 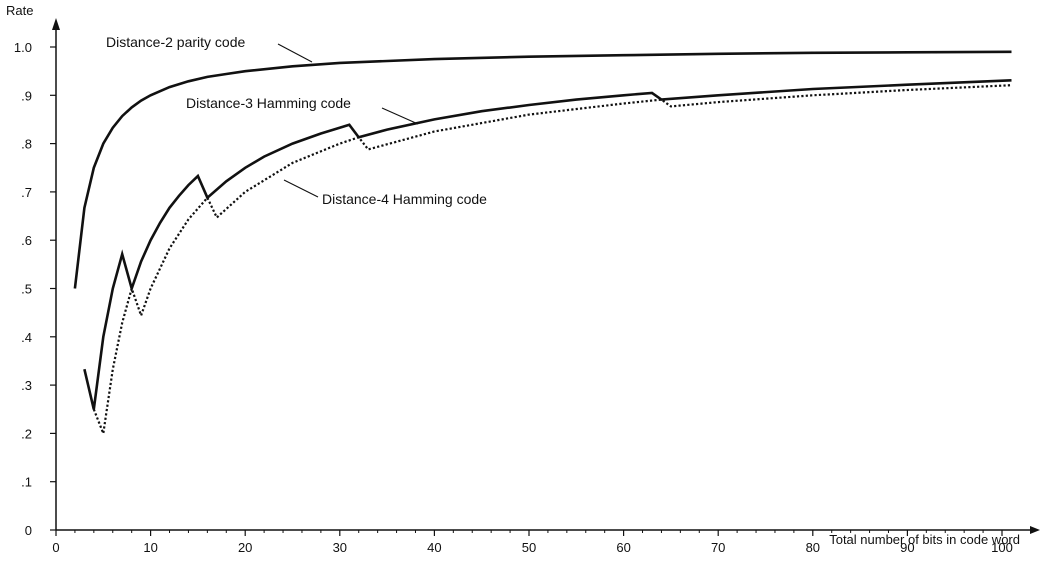 I want to click on label-distance-2: Distance-2 parity code, so click(x=176, y=42).